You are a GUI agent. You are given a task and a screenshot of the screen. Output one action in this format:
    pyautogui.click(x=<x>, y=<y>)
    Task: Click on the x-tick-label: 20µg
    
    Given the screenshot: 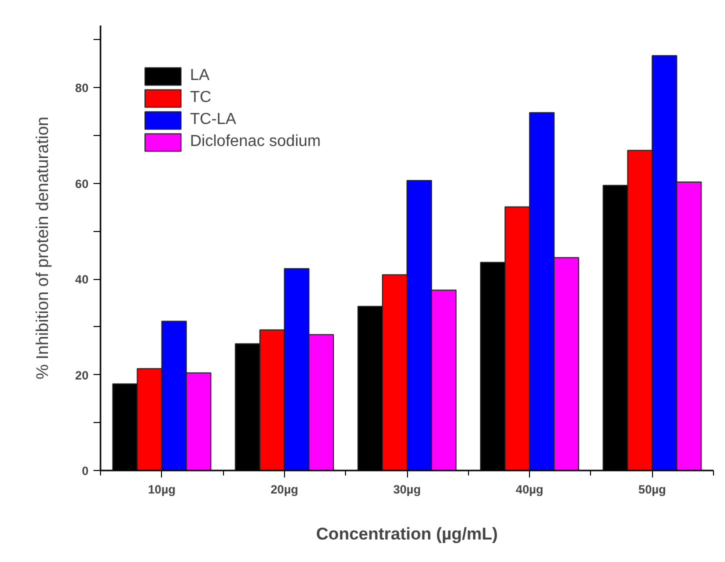 What is the action you would take?
    pyautogui.click(x=284, y=489)
    